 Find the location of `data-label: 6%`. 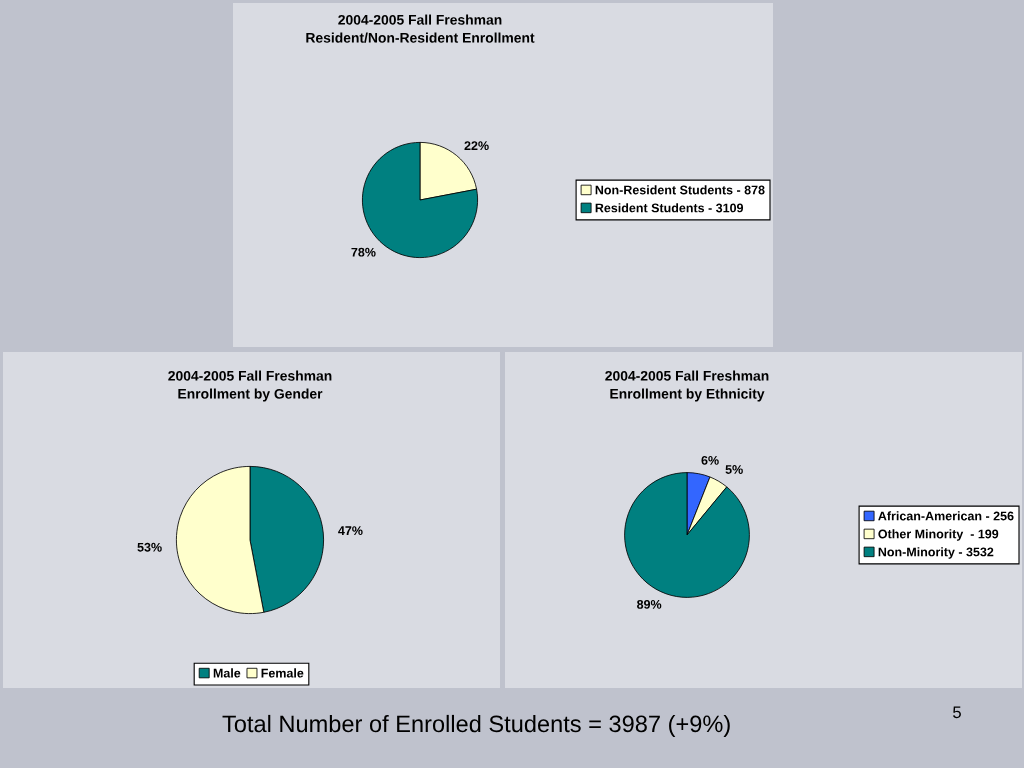

data-label: 6% is located at coordinates (710, 460).